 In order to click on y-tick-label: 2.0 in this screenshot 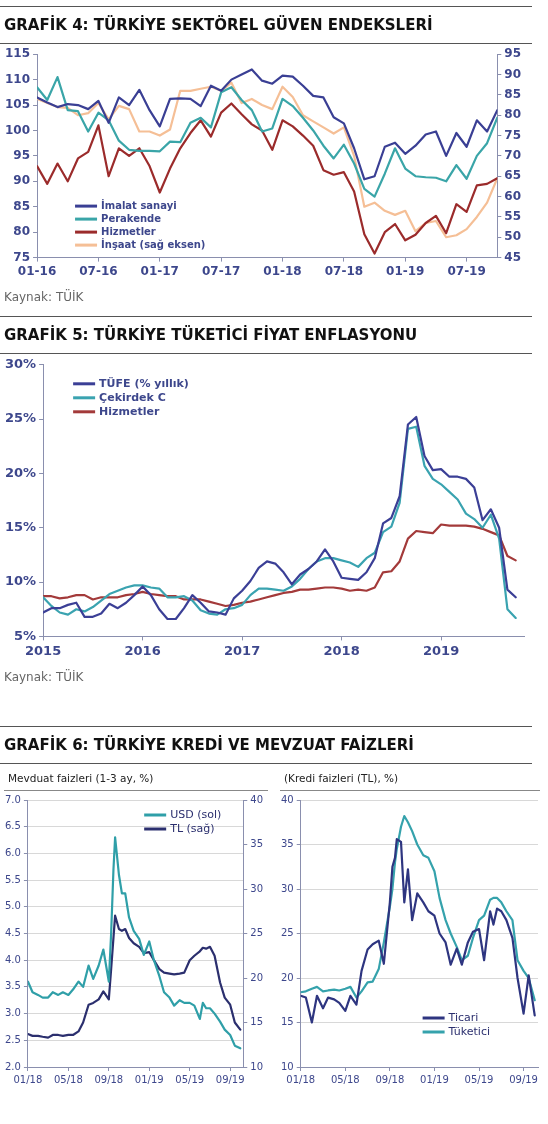, I will do `click(13, 1066)`.